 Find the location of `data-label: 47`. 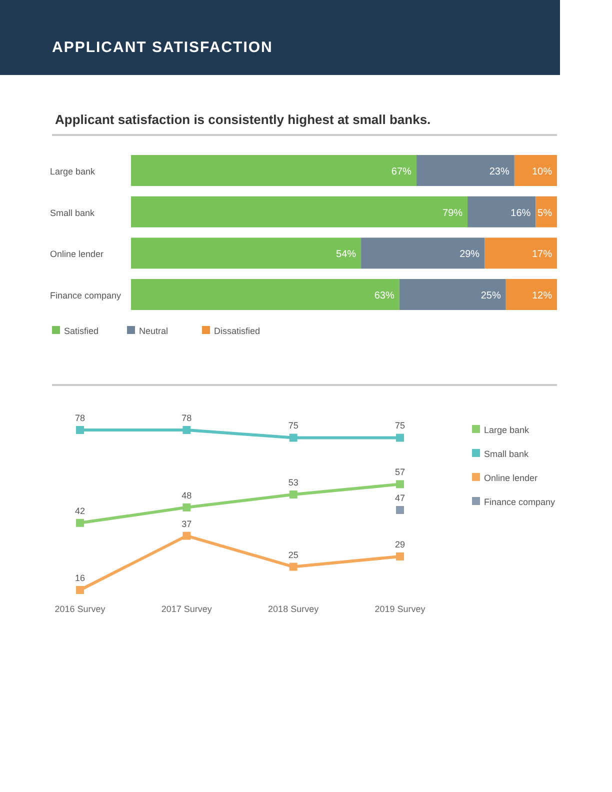

data-label: 47 is located at coordinates (400, 498).